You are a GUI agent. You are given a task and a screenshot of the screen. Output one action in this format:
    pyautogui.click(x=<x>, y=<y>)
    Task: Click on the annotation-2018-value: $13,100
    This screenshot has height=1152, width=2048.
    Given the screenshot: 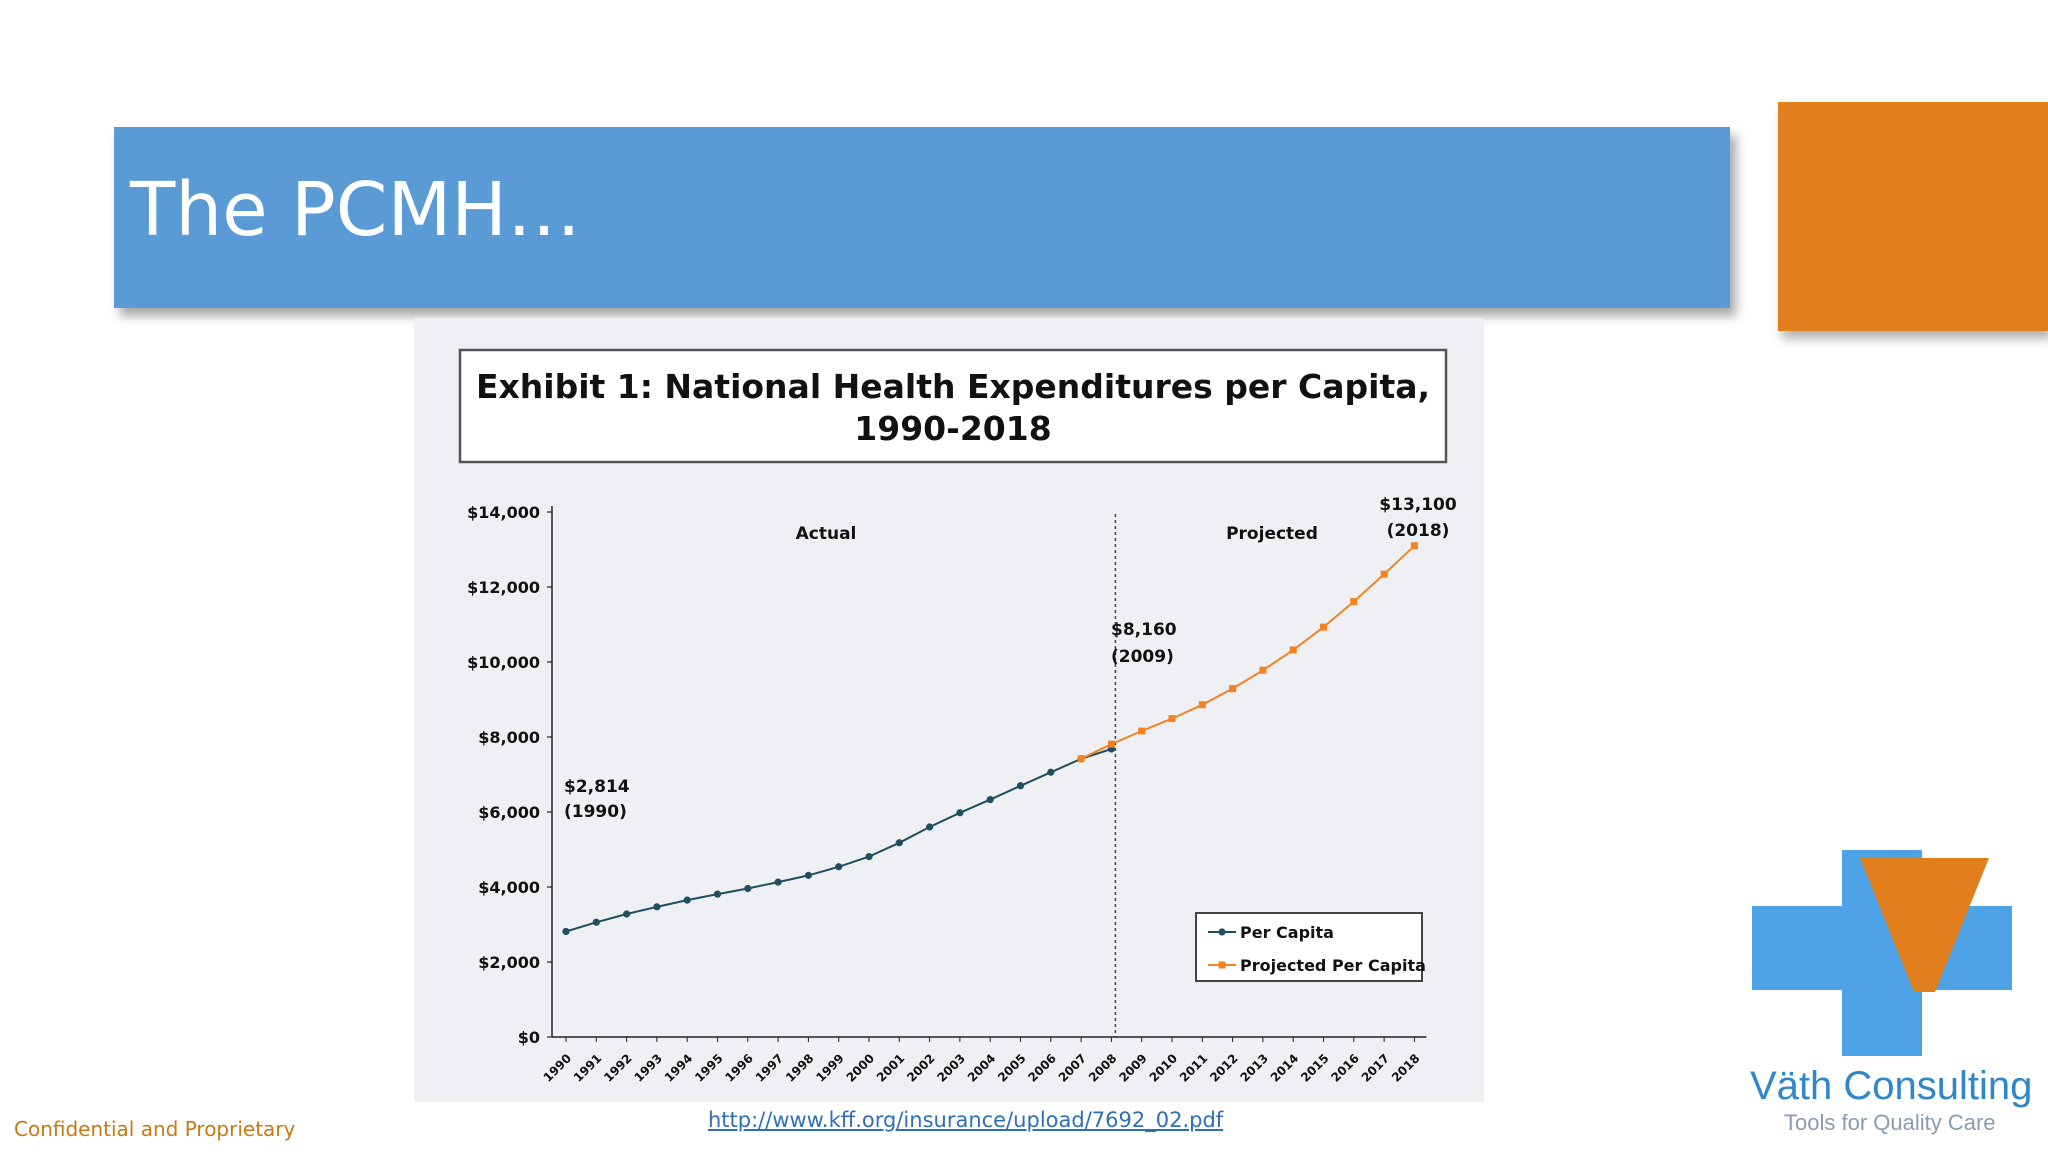 What is the action you would take?
    pyautogui.click(x=1418, y=505)
    